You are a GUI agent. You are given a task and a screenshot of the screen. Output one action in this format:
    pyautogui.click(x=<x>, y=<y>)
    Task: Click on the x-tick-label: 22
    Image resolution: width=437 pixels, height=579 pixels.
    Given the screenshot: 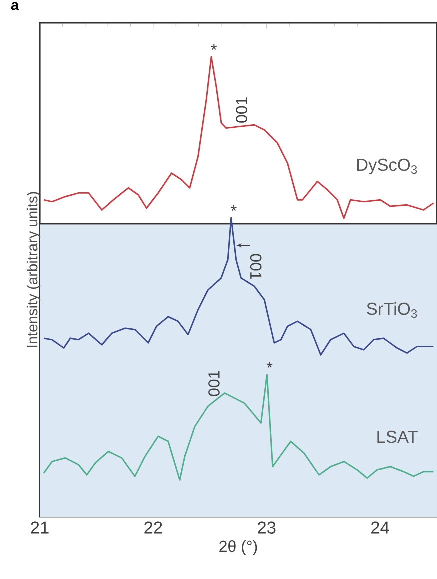 What is the action you would take?
    pyautogui.click(x=153, y=528)
    